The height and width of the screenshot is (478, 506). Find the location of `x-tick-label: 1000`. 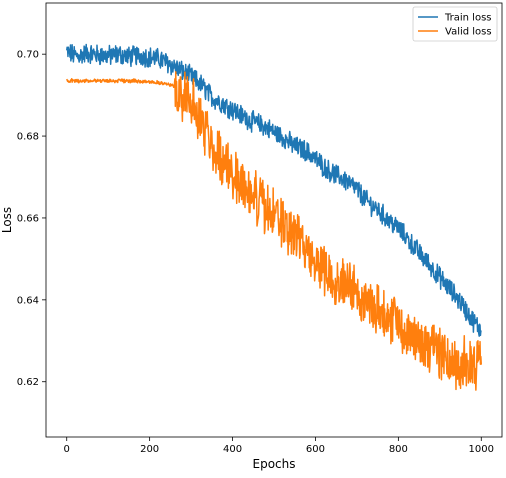

x-tick-label: 1000 is located at coordinates (481, 449).